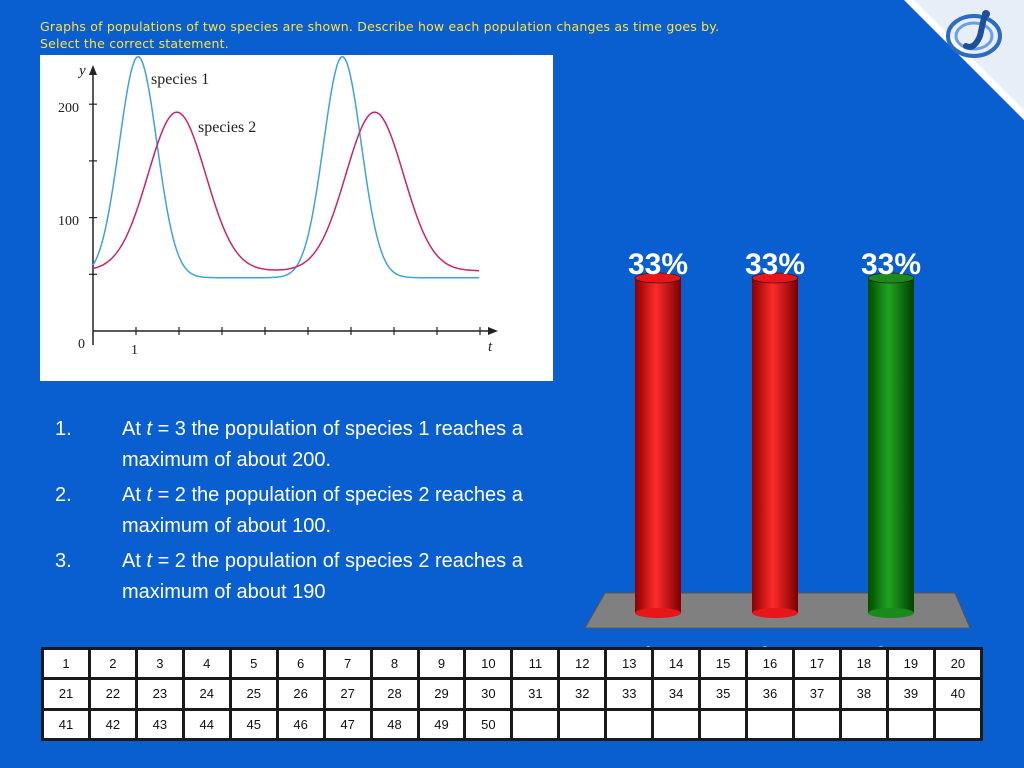 This screenshot has width=1024, height=768. What do you see at coordinates (582, 663) in the screenshot?
I see `keypad-cell-12: 12` at bounding box center [582, 663].